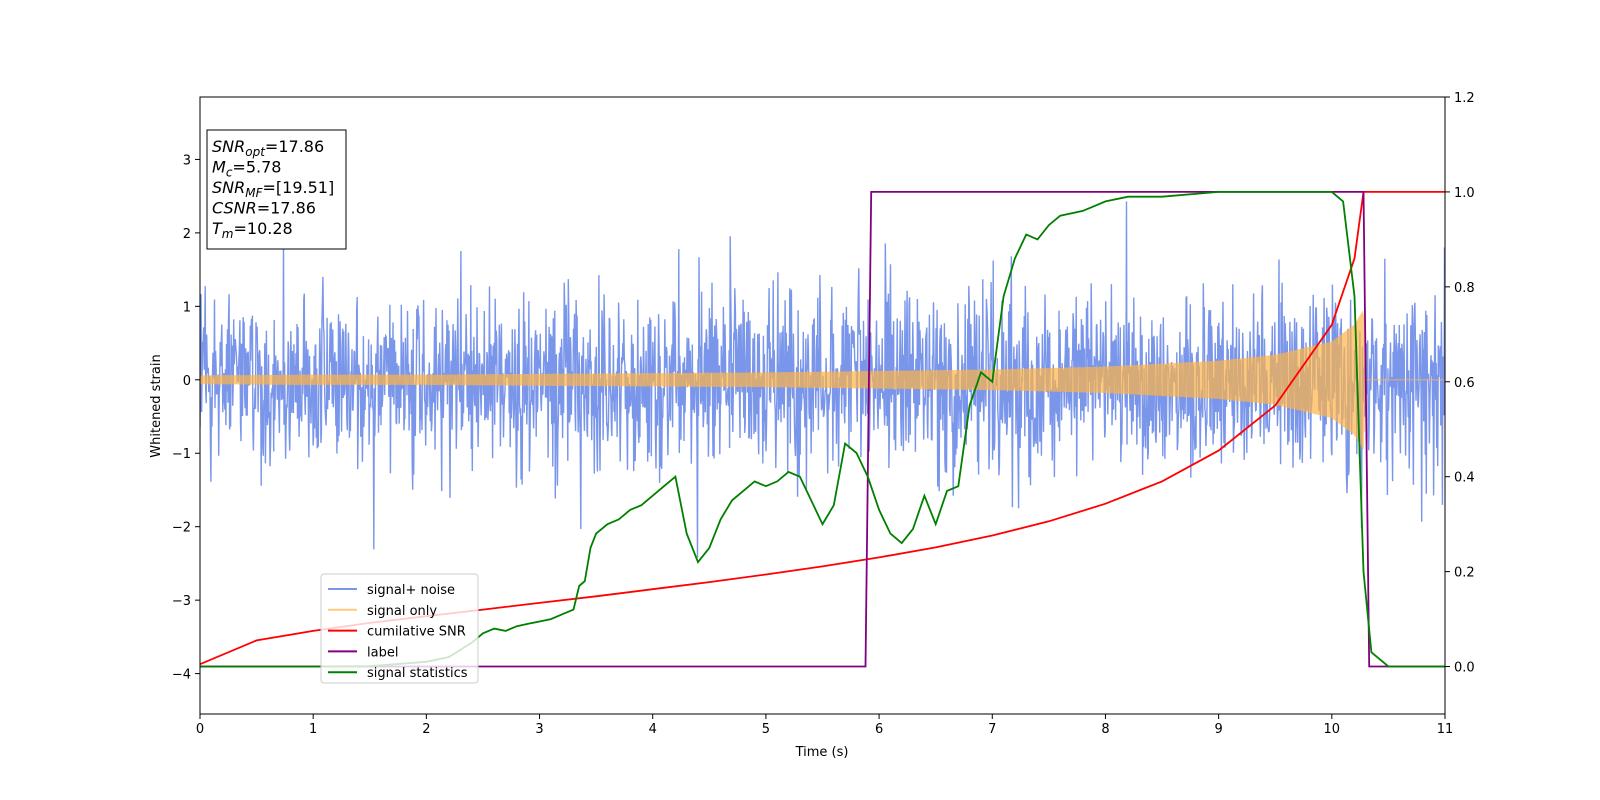 The width and height of the screenshot is (1600, 800). Describe the element at coordinates (264, 208) in the screenshot. I see `info-line: CSNR=17.86` at that location.